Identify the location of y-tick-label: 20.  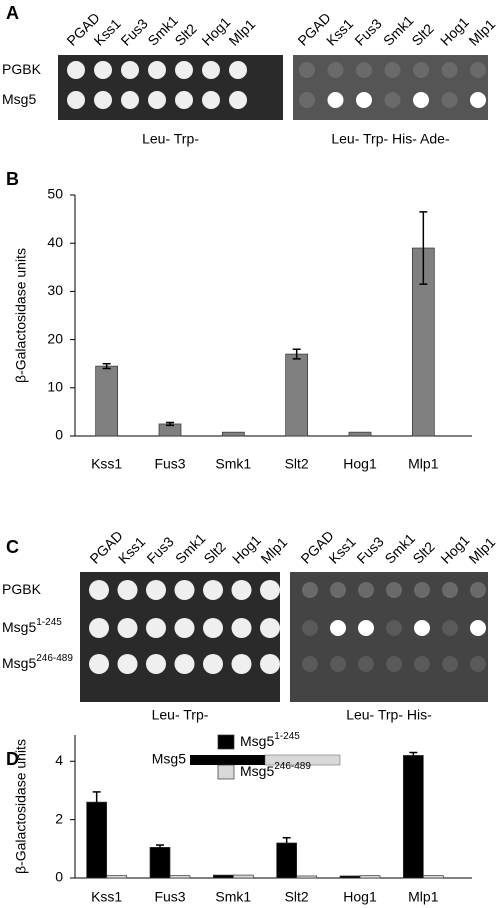
(55, 338).